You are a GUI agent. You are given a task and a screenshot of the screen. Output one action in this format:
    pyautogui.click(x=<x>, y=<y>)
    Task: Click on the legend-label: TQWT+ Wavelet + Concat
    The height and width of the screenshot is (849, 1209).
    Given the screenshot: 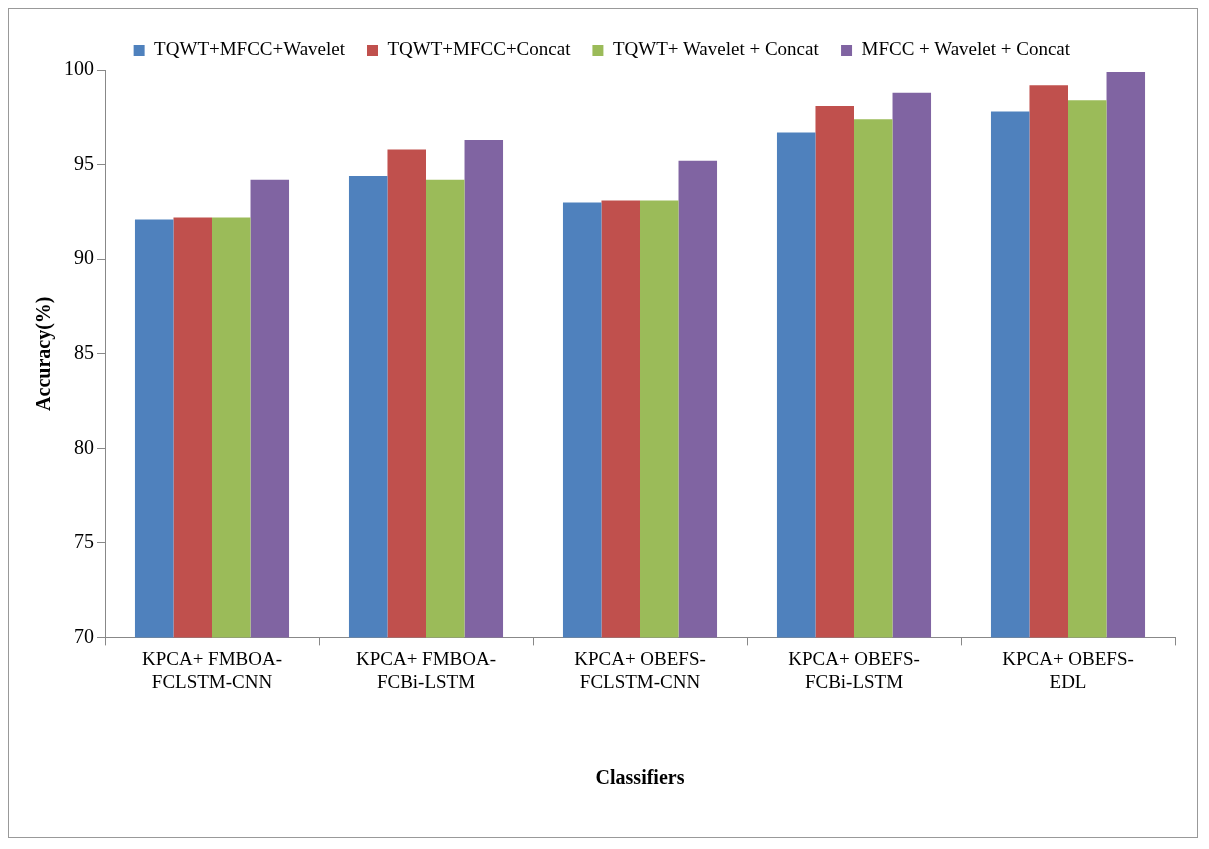 What is the action you would take?
    pyautogui.click(x=716, y=49)
    